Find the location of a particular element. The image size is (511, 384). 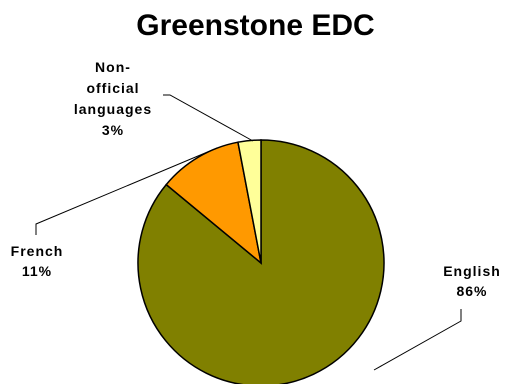

data-label-line: languages is located at coordinates (113, 109).